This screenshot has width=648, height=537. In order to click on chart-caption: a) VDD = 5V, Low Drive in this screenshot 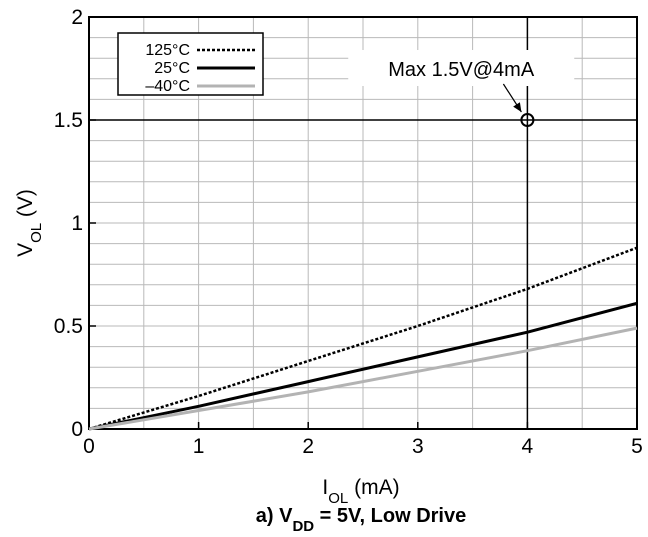, I will do `click(361, 520)`.